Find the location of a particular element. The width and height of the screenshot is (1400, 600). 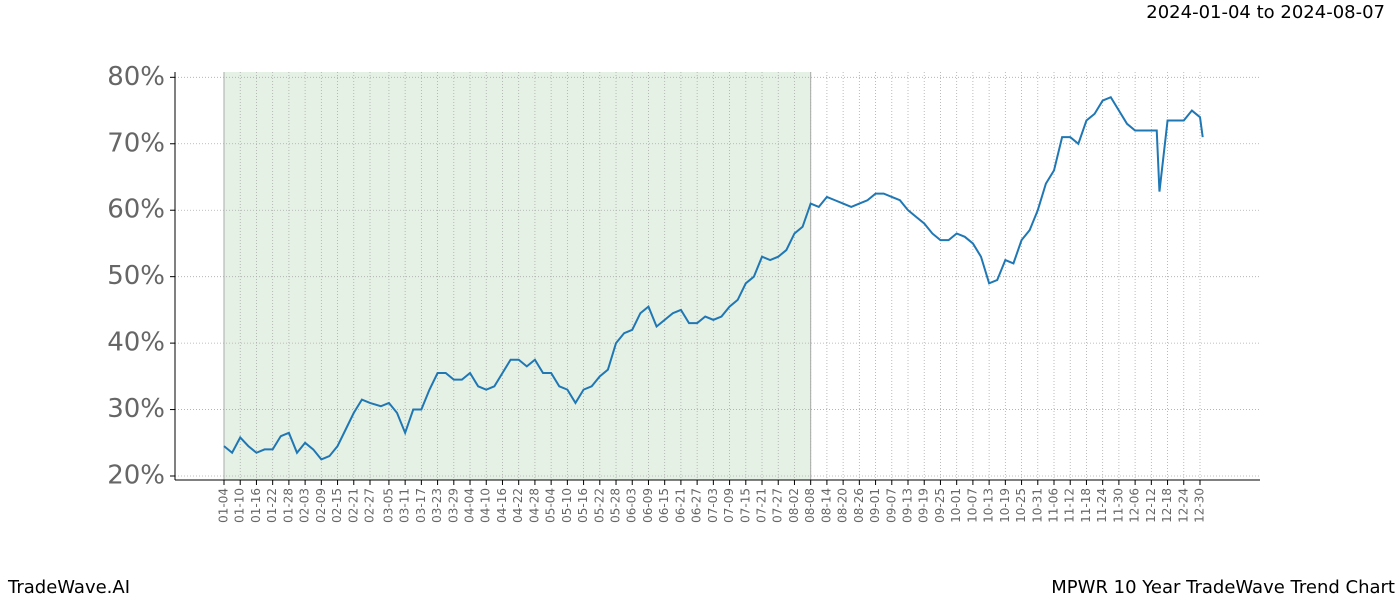

x-tick-label: 05-10 is located at coordinates (567, 505).